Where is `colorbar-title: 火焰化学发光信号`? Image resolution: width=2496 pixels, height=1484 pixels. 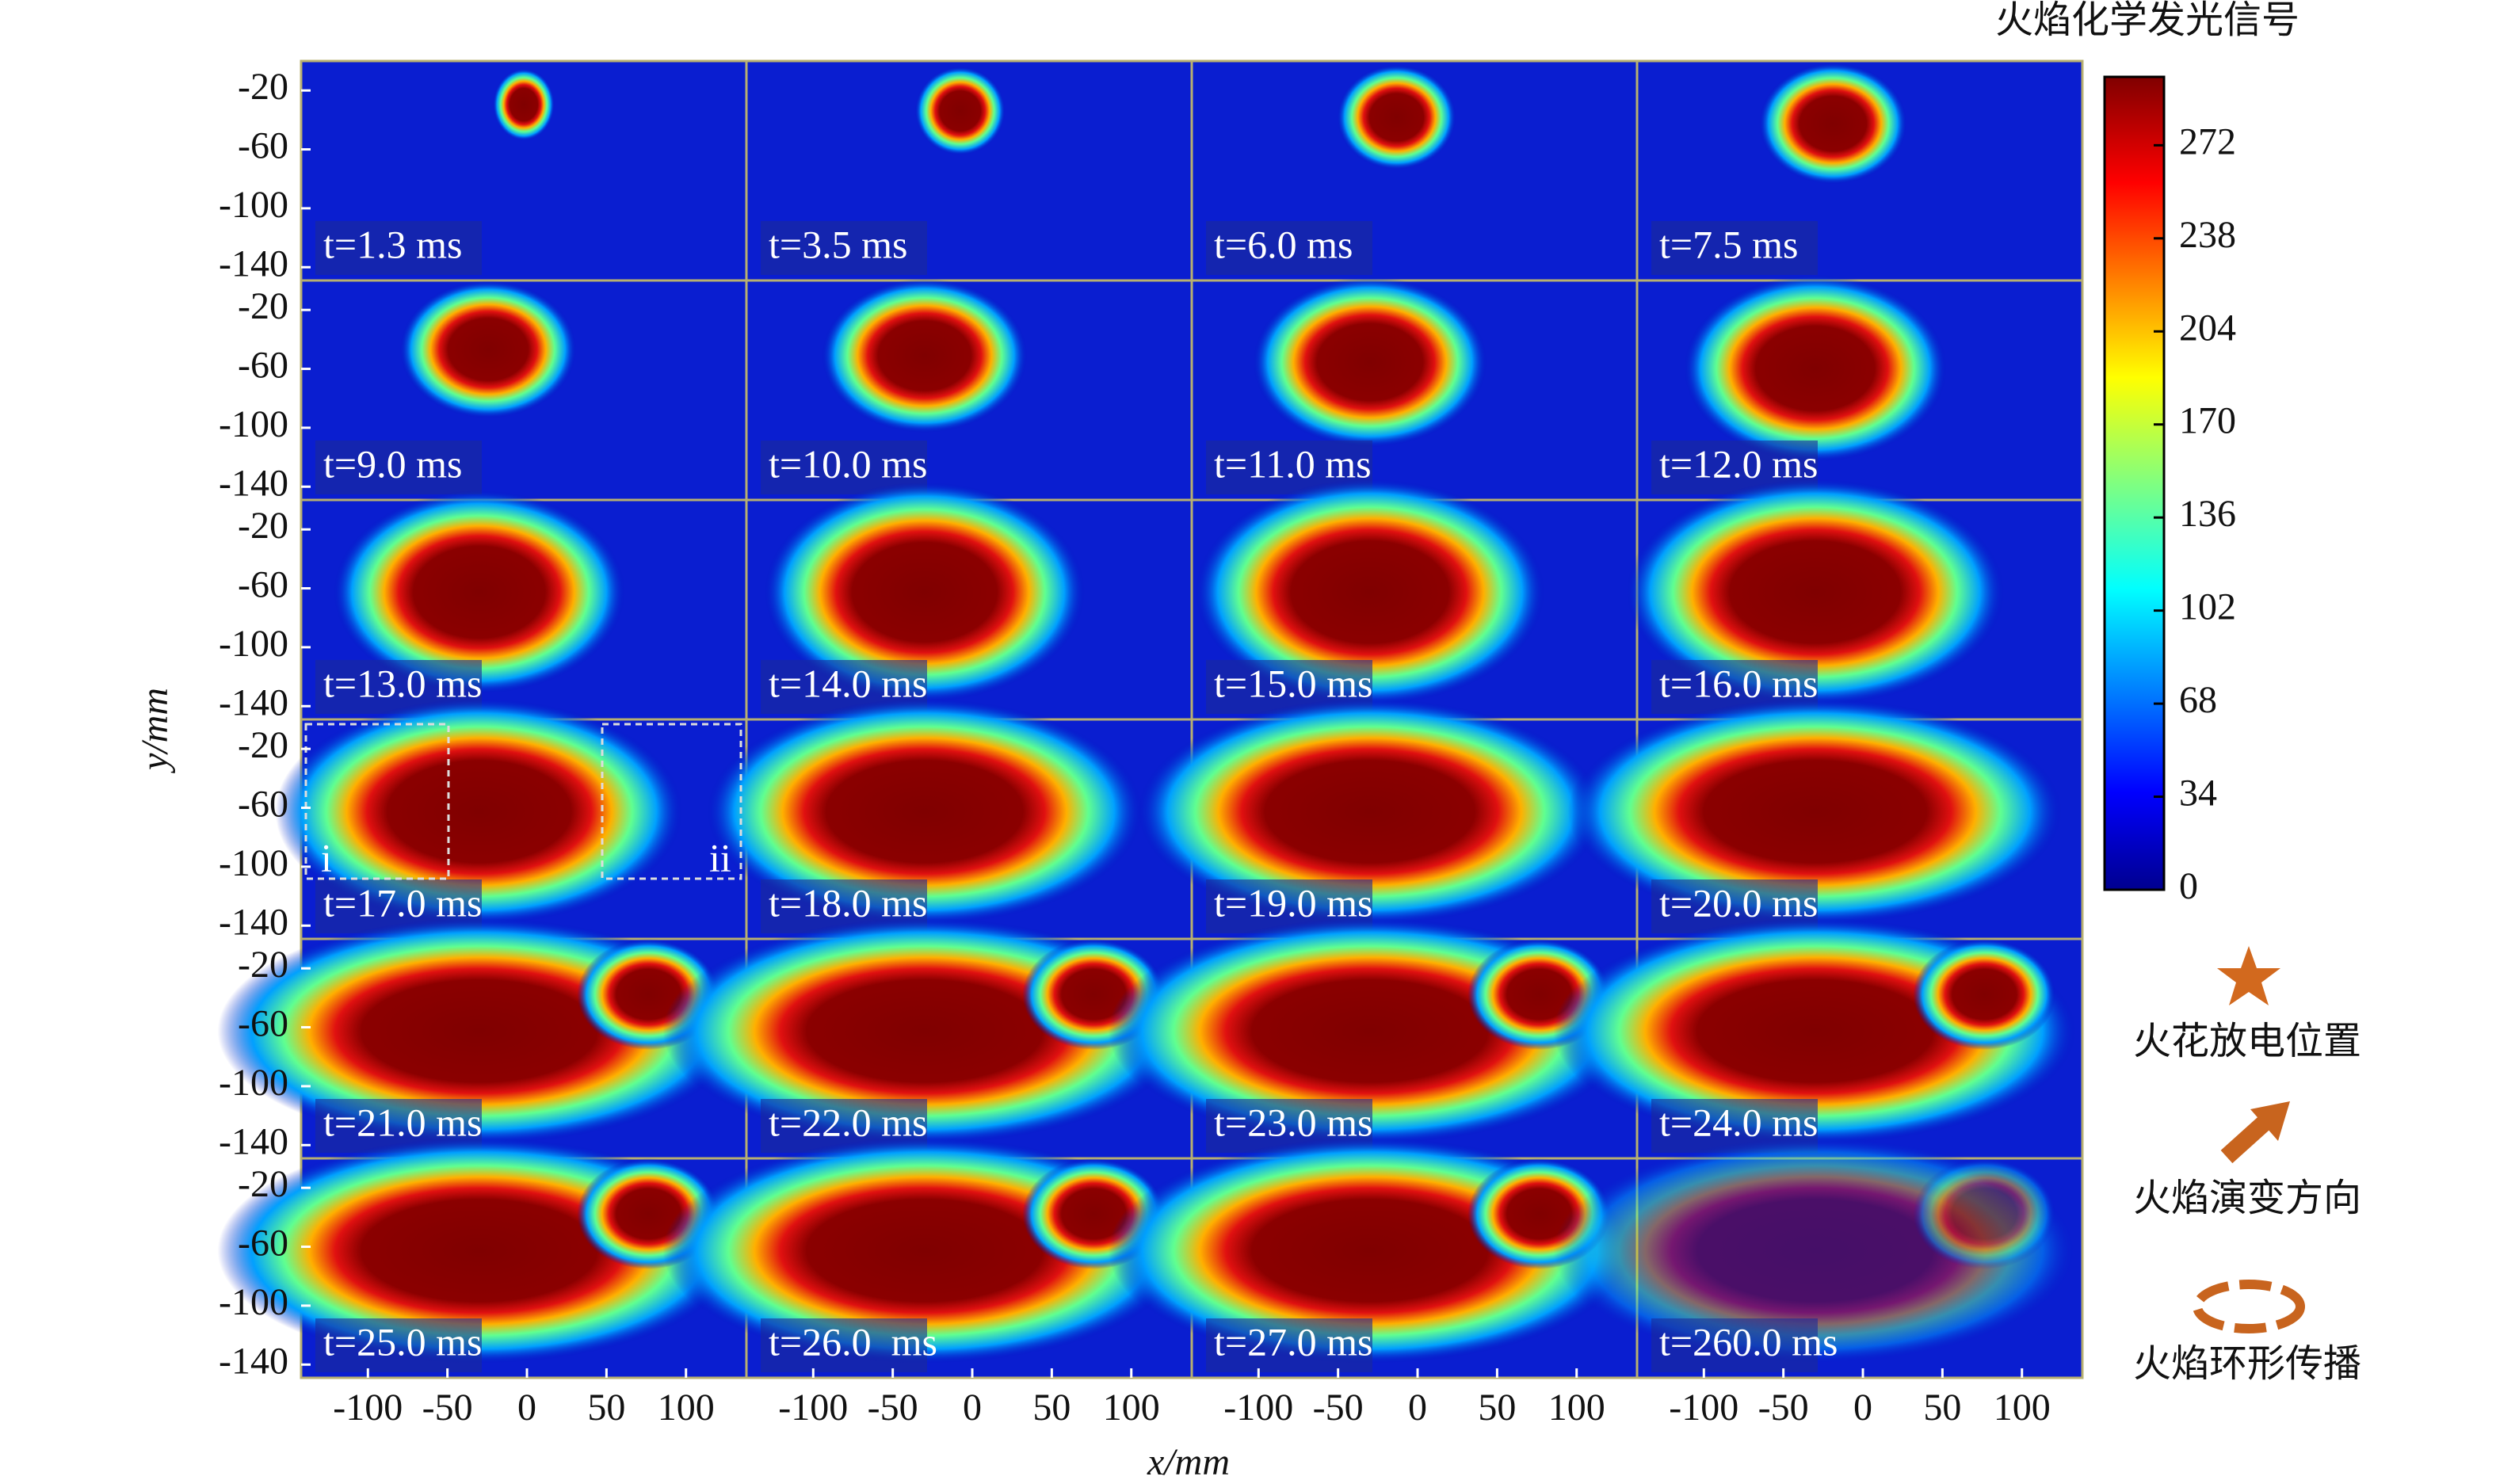
colorbar-title: 火焰化学发光信号 is located at coordinates (2147, 21).